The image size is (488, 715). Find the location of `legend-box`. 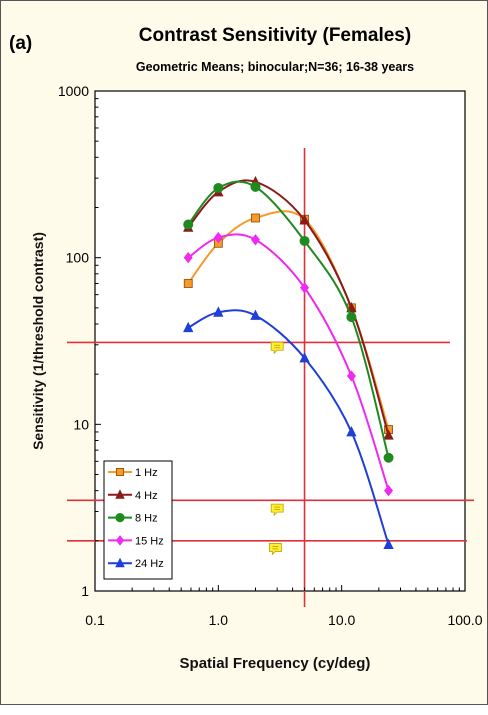

legend-box is located at coordinates (138, 520).